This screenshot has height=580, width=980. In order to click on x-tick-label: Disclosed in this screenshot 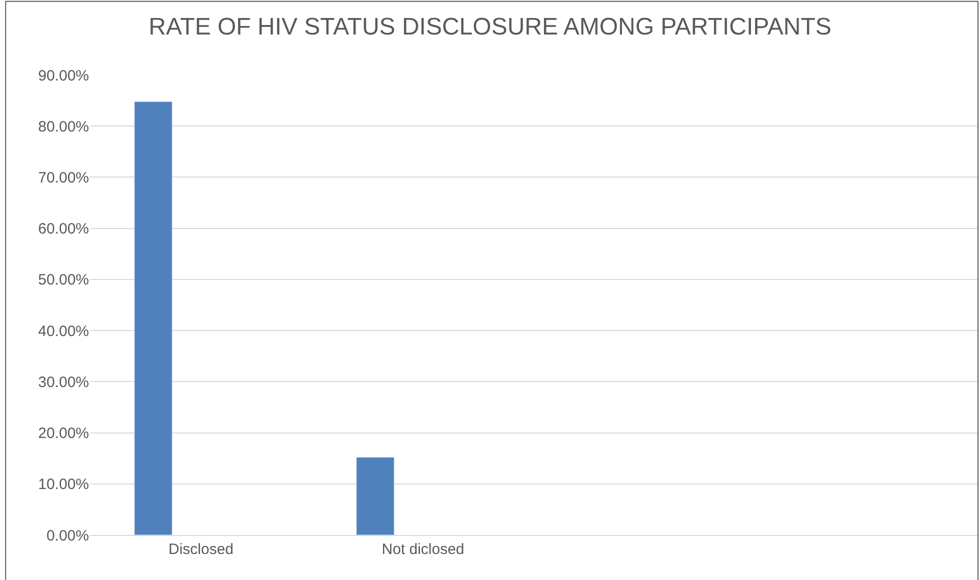, I will do `click(201, 549)`.